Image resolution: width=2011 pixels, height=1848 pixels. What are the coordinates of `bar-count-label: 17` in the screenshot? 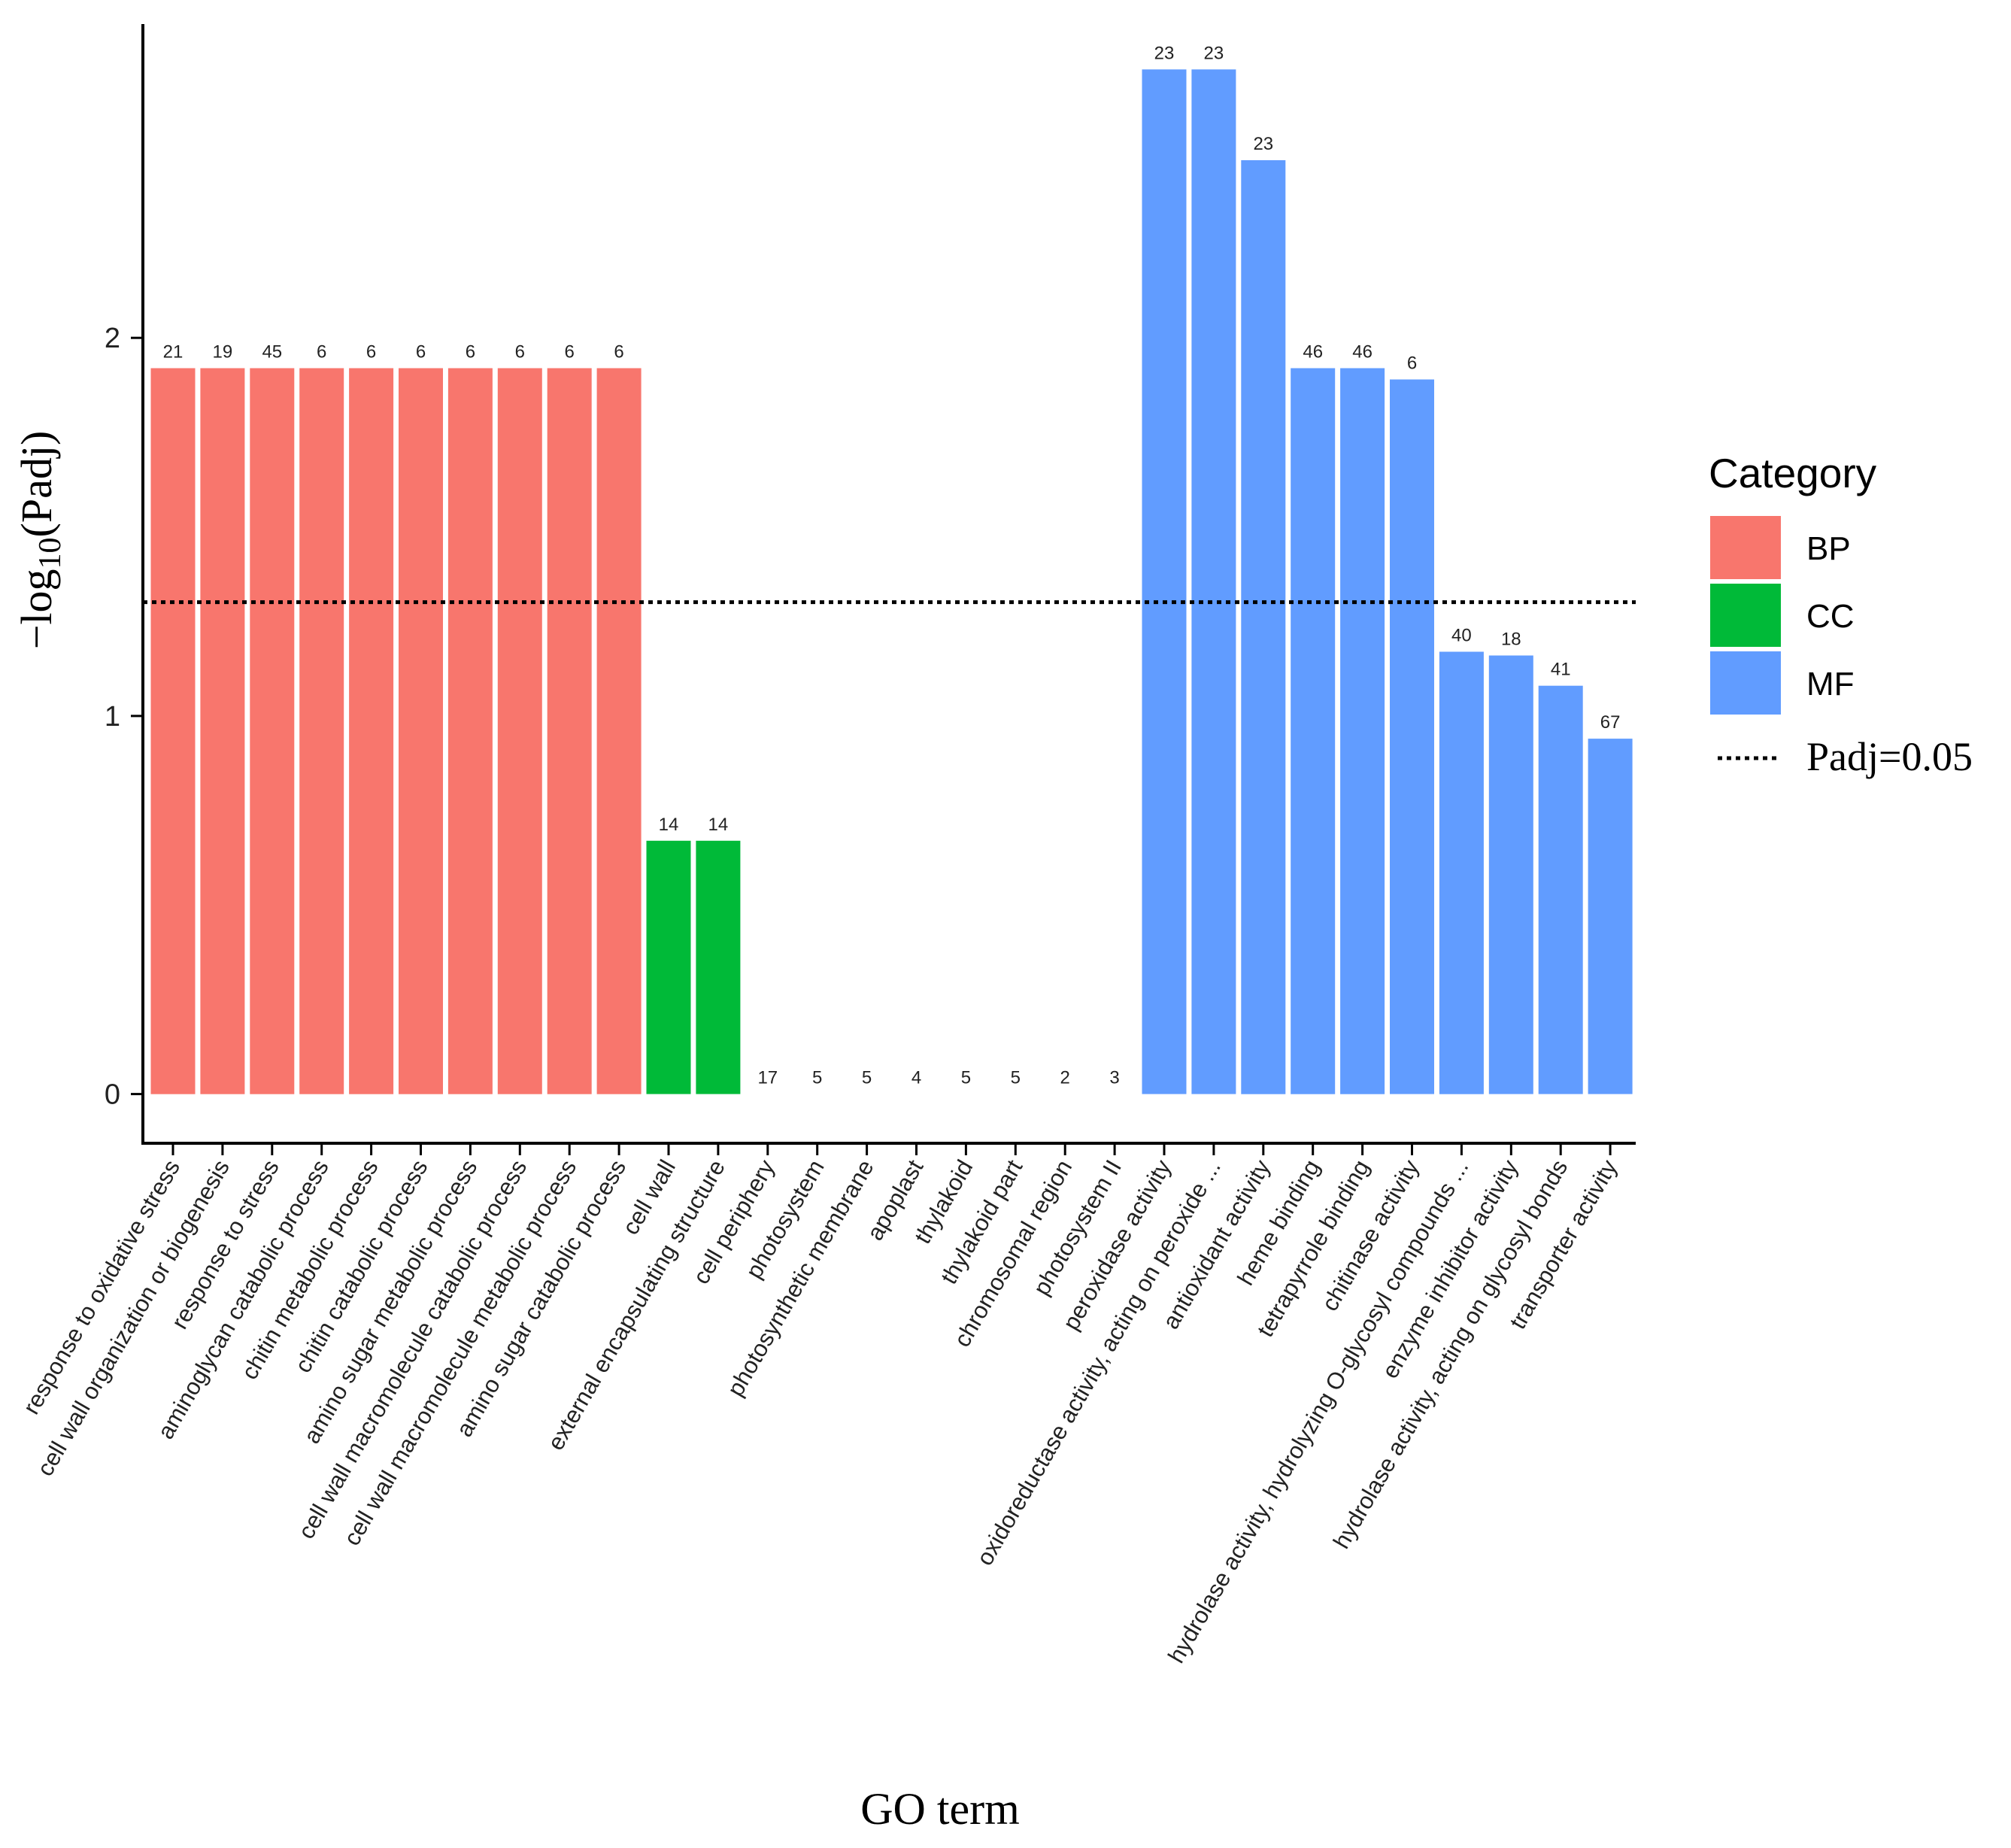 It's located at (768, 1078).